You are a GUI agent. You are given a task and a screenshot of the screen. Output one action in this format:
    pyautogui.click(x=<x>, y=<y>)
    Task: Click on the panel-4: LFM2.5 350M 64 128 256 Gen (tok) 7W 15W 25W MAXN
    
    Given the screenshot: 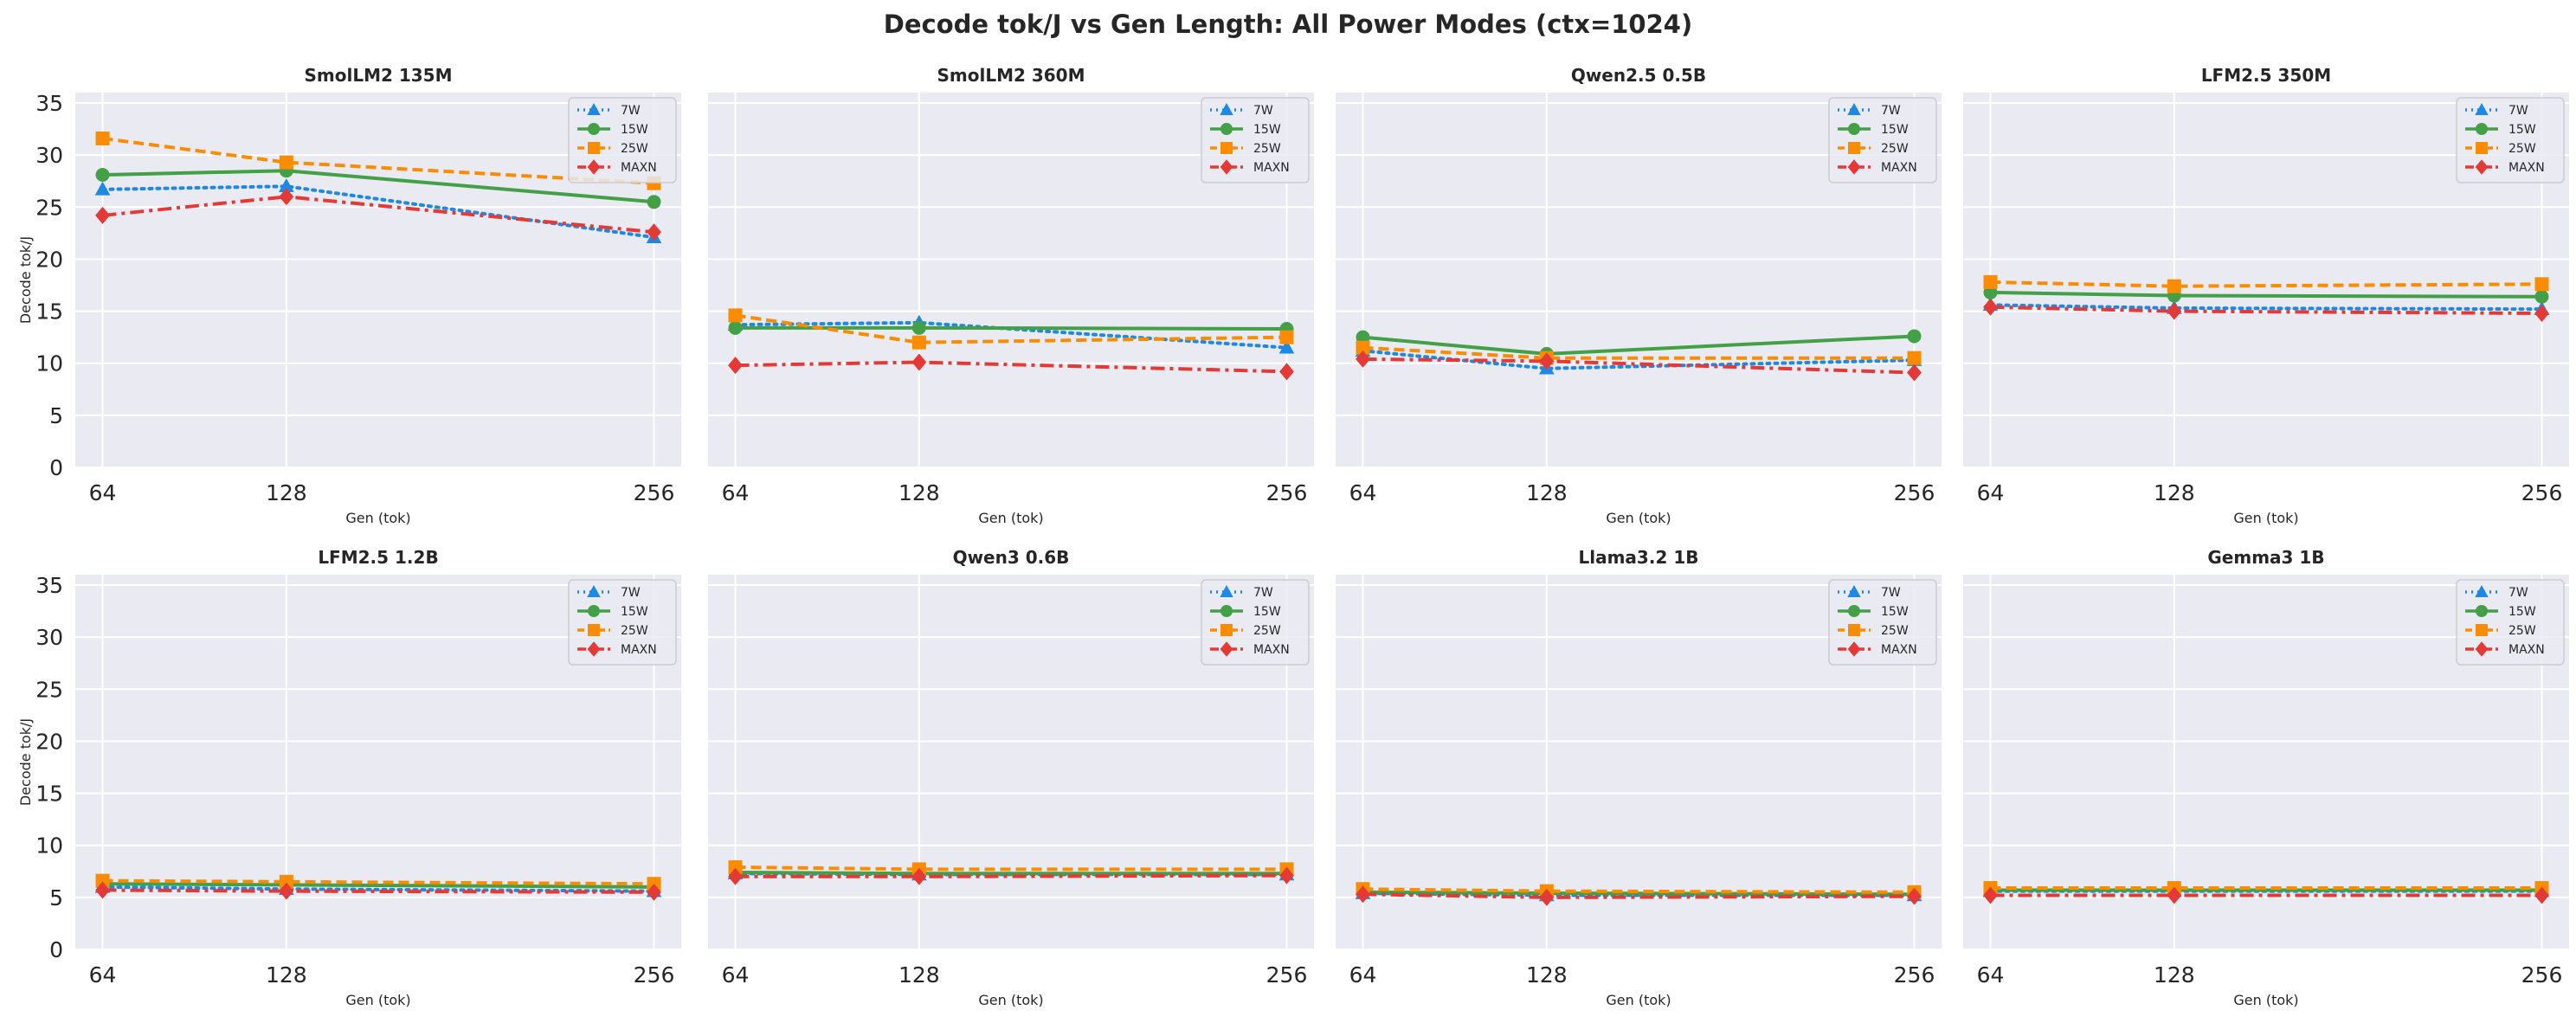 What is the action you would take?
    pyautogui.click(x=2266, y=295)
    